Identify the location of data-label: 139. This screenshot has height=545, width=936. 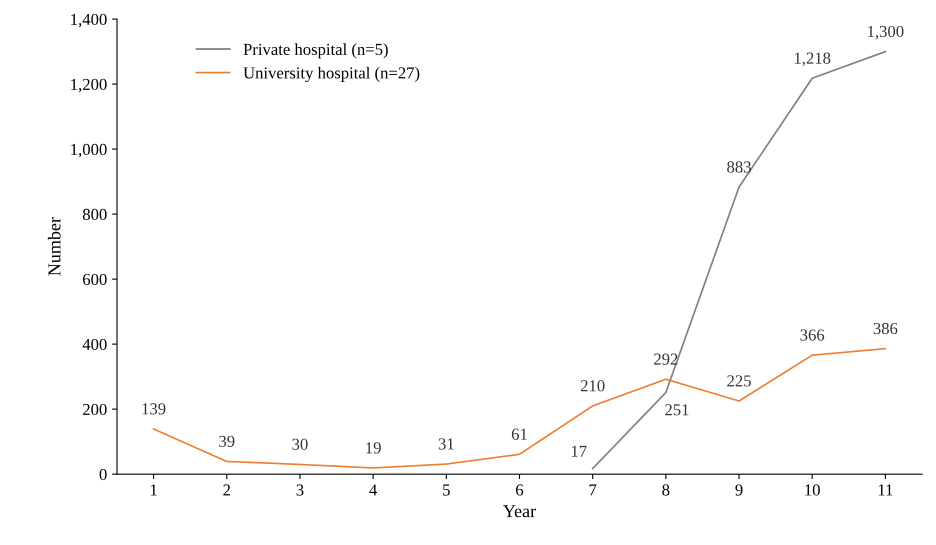
(154, 408).